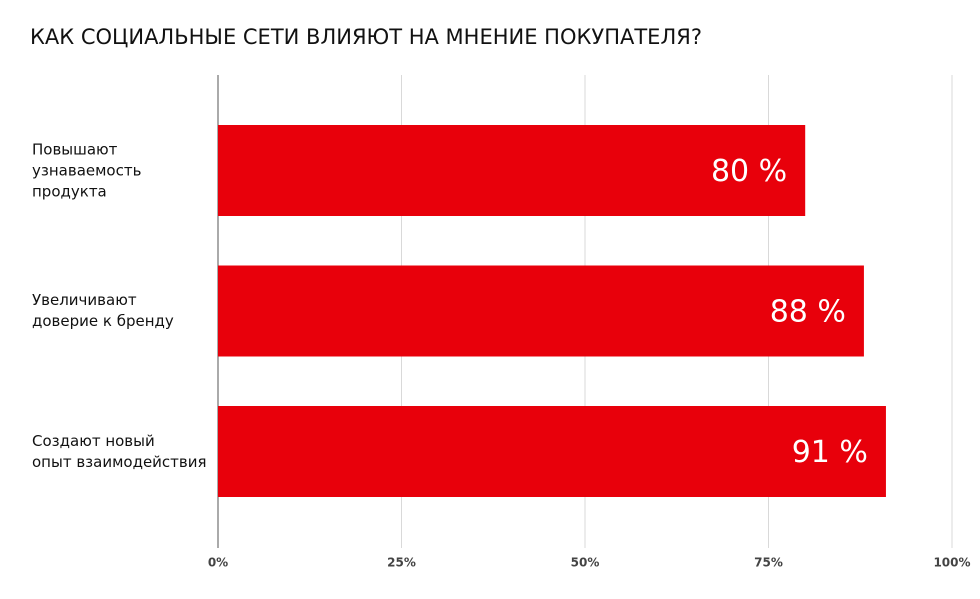  Describe the element at coordinates (119, 451) in the screenshot. I see `category-label: Создают новый опыт взаимодействия` at that location.